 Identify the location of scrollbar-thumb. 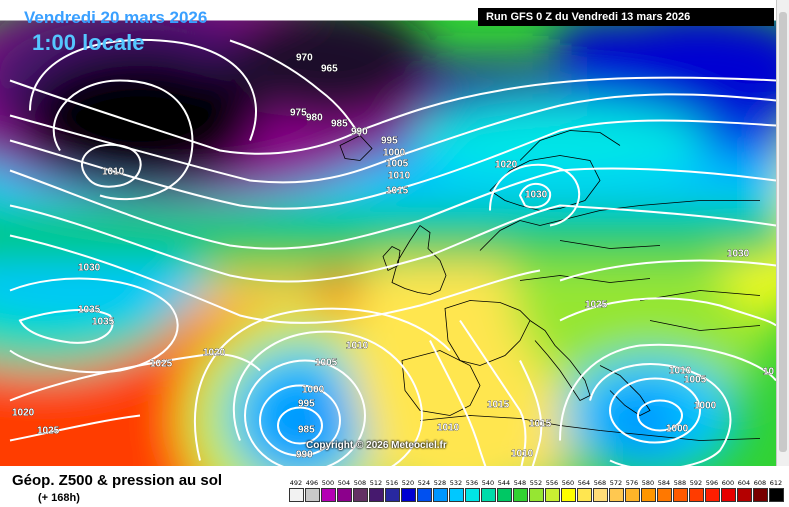
(783, 232).